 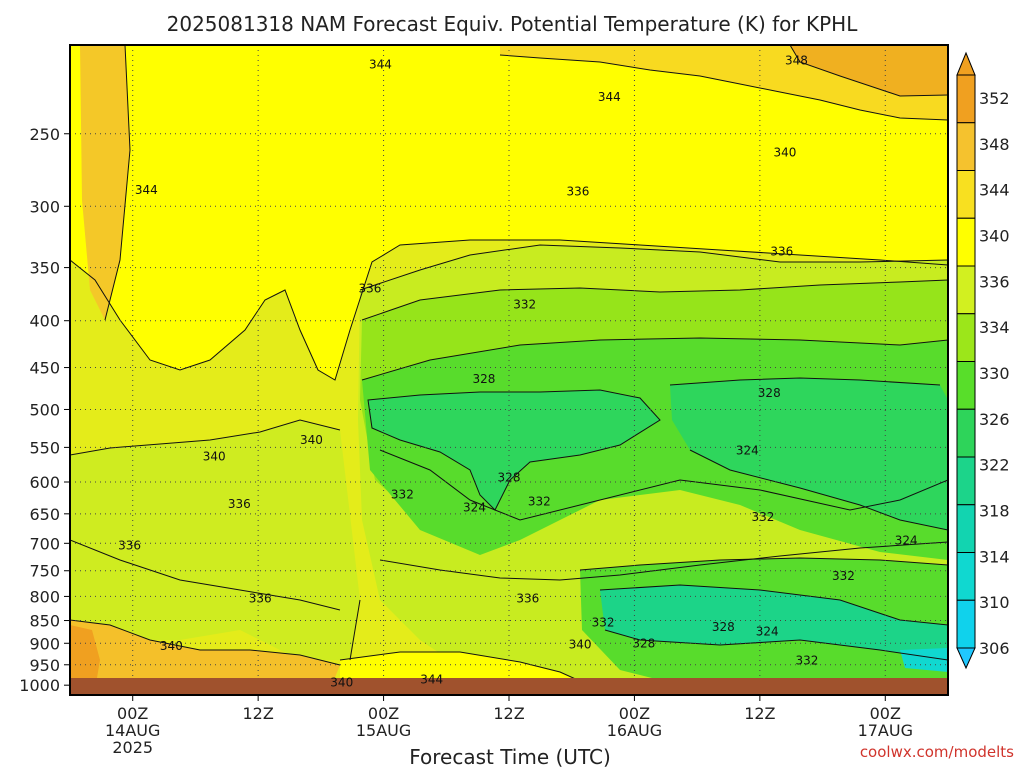 What do you see at coordinates (44, 368) in the screenshot?
I see `y-tick-label: 450` at bounding box center [44, 368].